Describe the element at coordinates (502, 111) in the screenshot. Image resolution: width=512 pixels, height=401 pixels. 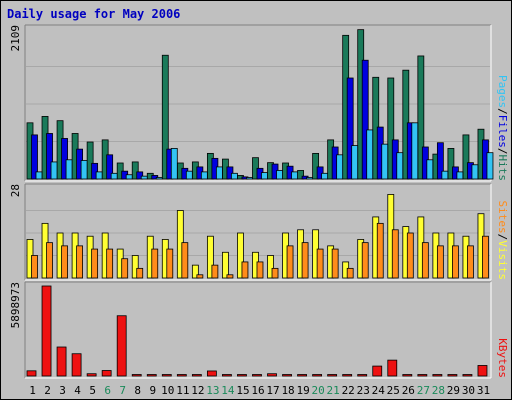
I see `legend-part-hits-1: /` at that location.